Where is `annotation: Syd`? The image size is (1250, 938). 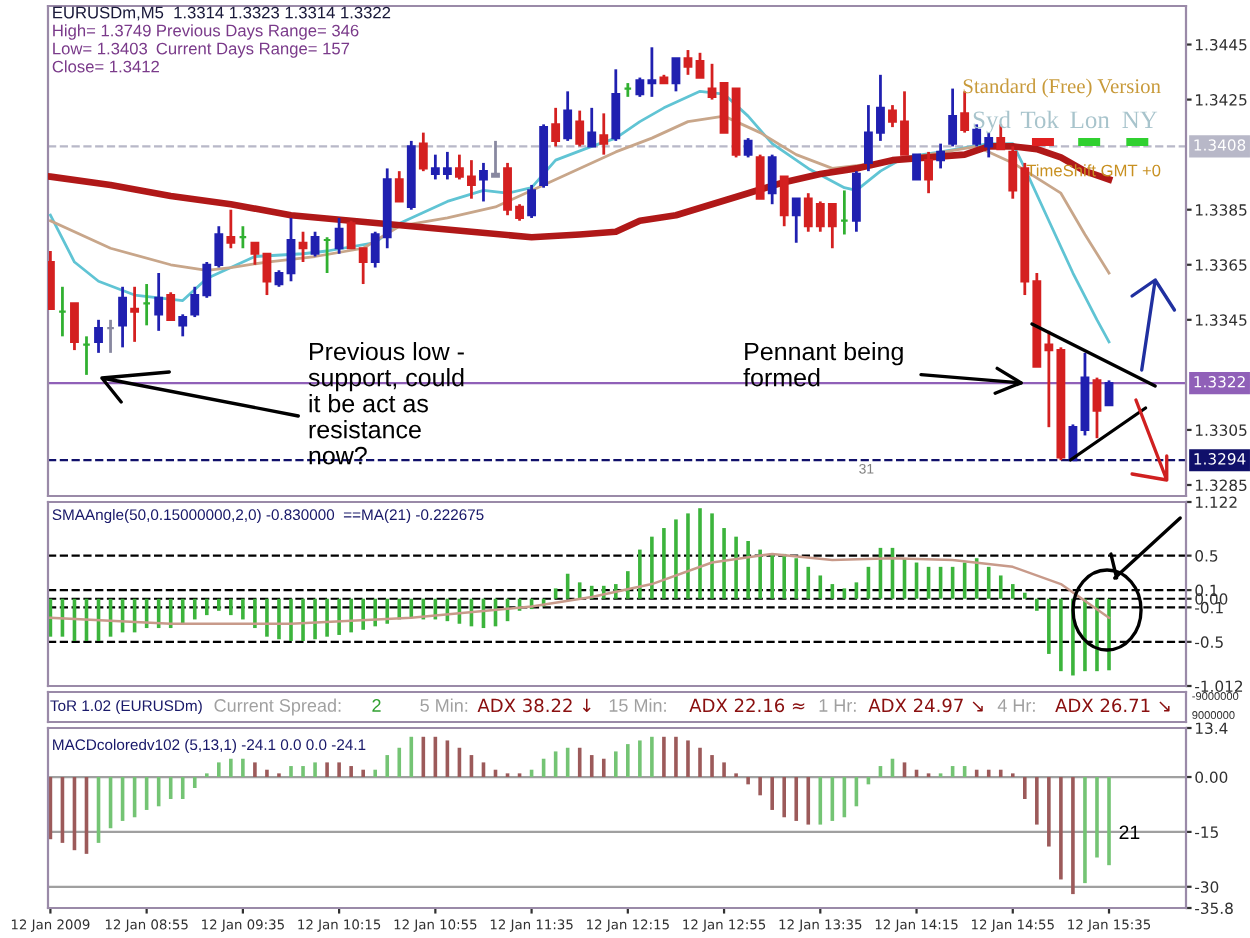 annotation: Syd is located at coordinates (992, 122).